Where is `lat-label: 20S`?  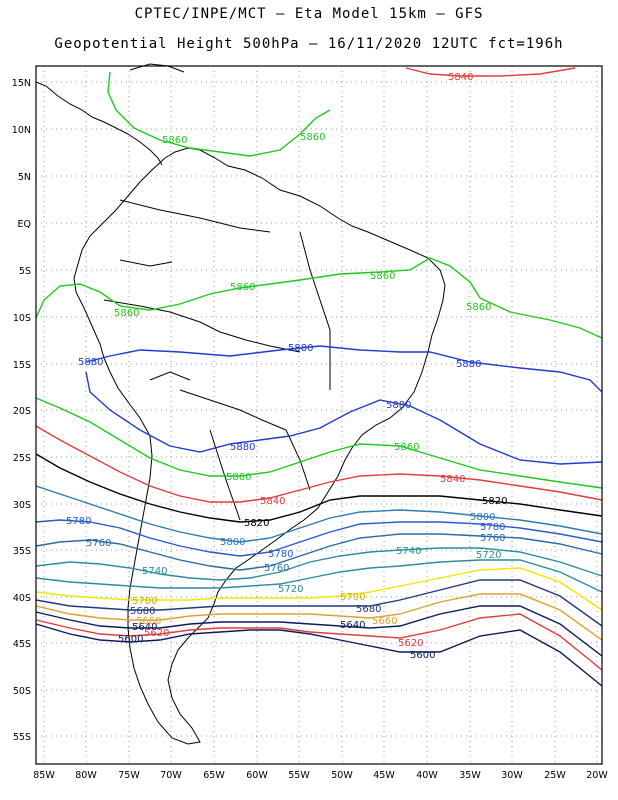
lat-label: 20S is located at coordinates (22, 411).